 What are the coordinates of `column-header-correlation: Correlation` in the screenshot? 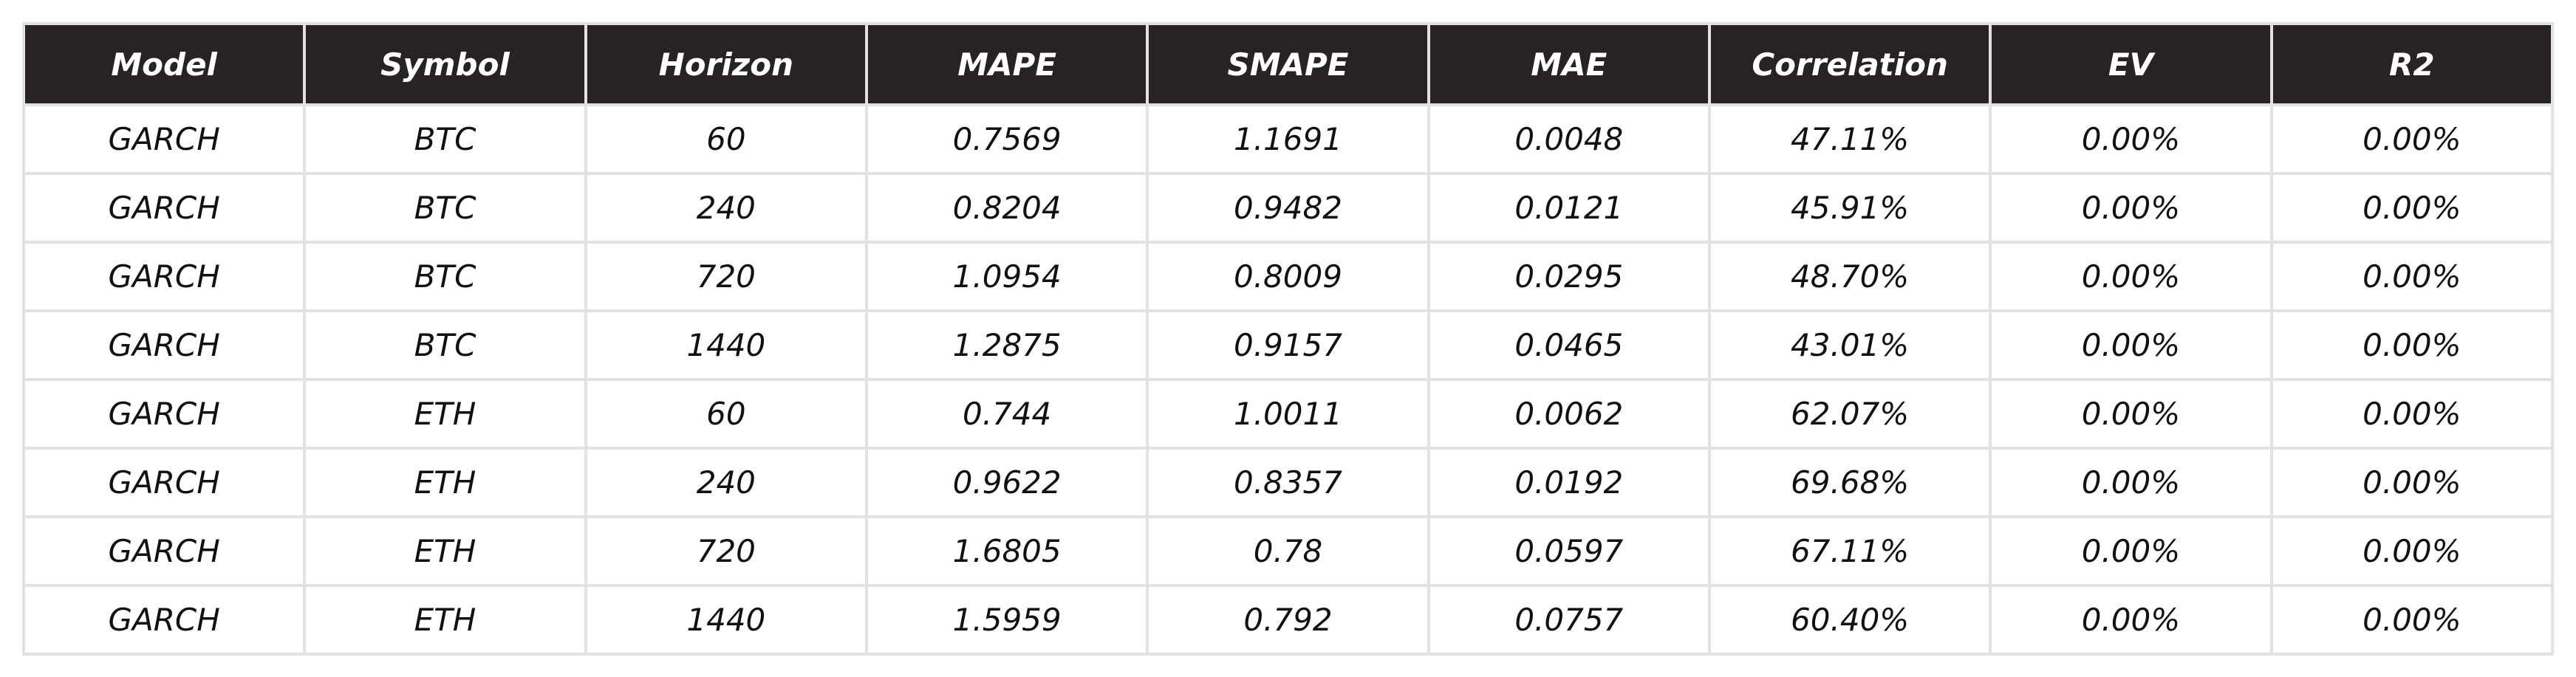 It's located at (1849, 64).